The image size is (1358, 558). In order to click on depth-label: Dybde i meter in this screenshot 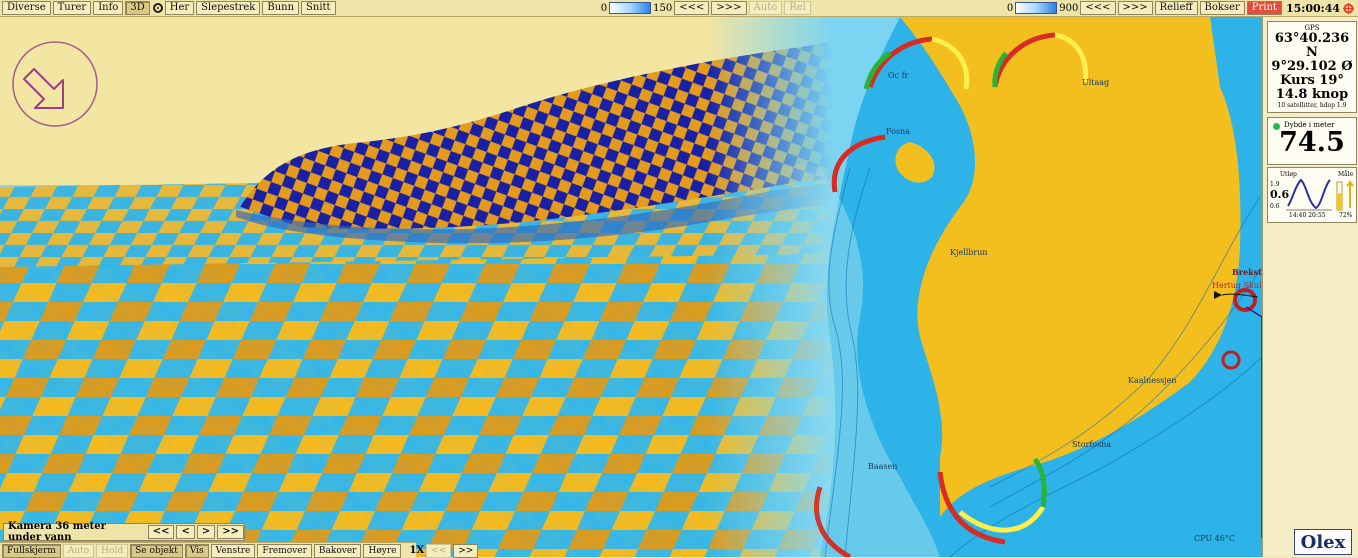, I will do `click(1309, 125)`.